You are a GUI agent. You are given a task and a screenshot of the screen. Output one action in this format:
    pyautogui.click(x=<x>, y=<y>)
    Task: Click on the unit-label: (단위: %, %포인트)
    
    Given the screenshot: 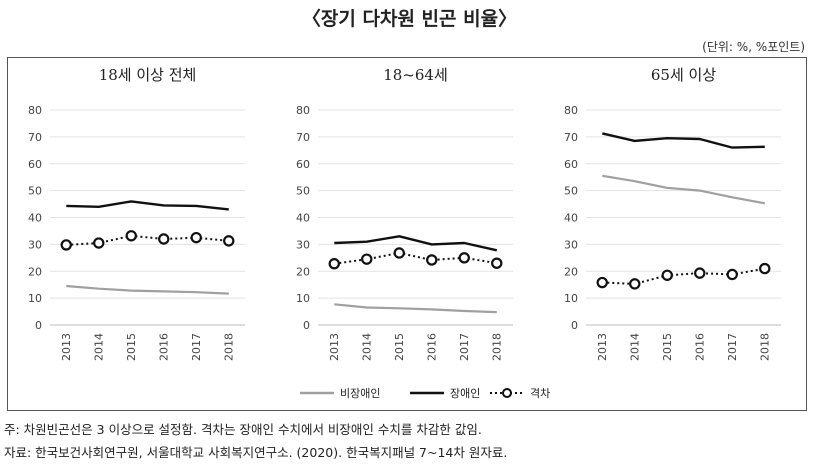 What is the action you would take?
    pyautogui.click(x=753, y=47)
    